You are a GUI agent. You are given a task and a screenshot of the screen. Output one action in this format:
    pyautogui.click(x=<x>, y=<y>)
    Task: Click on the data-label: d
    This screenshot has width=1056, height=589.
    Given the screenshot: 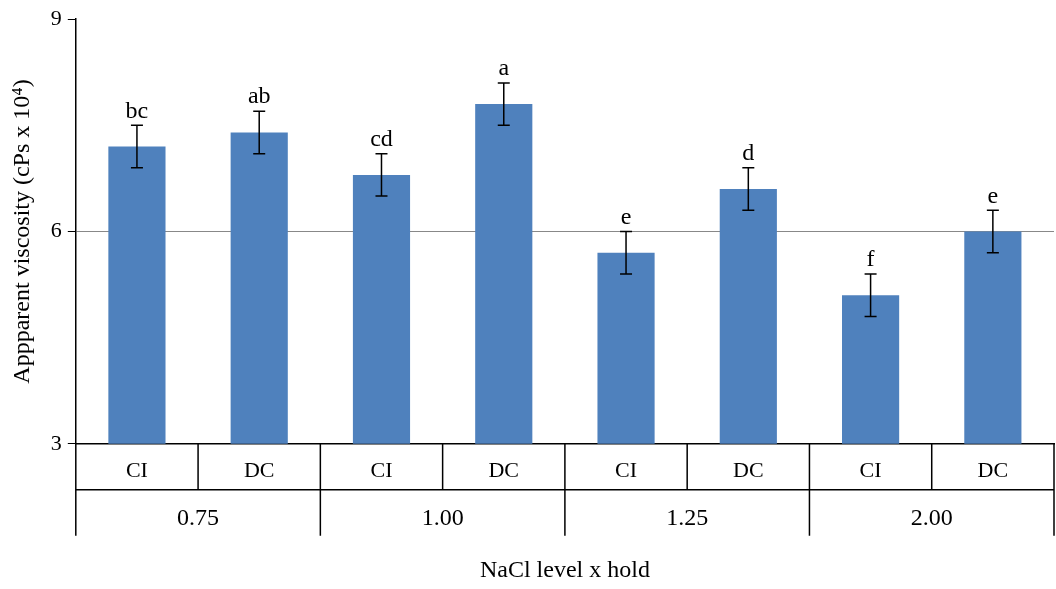 What is the action you would take?
    pyautogui.click(x=748, y=152)
    